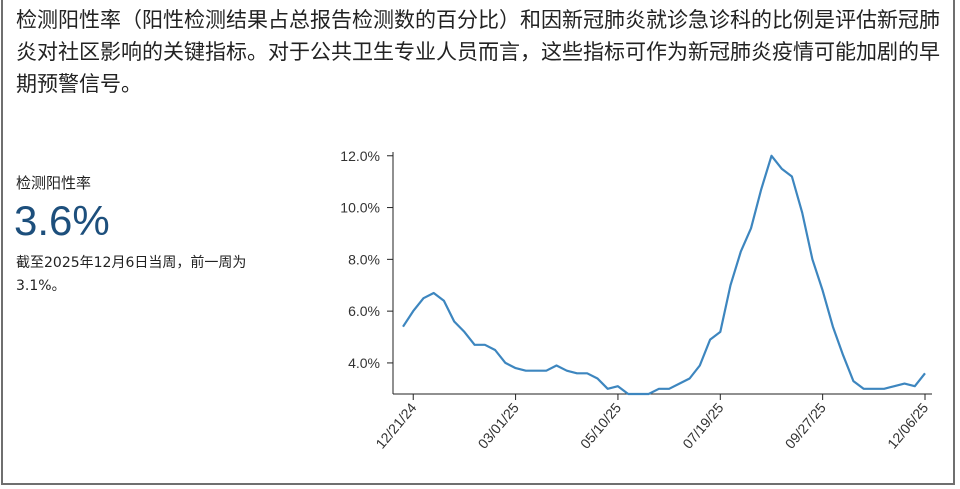  Describe the element at coordinates (395, 425) in the screenshot. I see `x-tick-label: 12/21/24` at that location.